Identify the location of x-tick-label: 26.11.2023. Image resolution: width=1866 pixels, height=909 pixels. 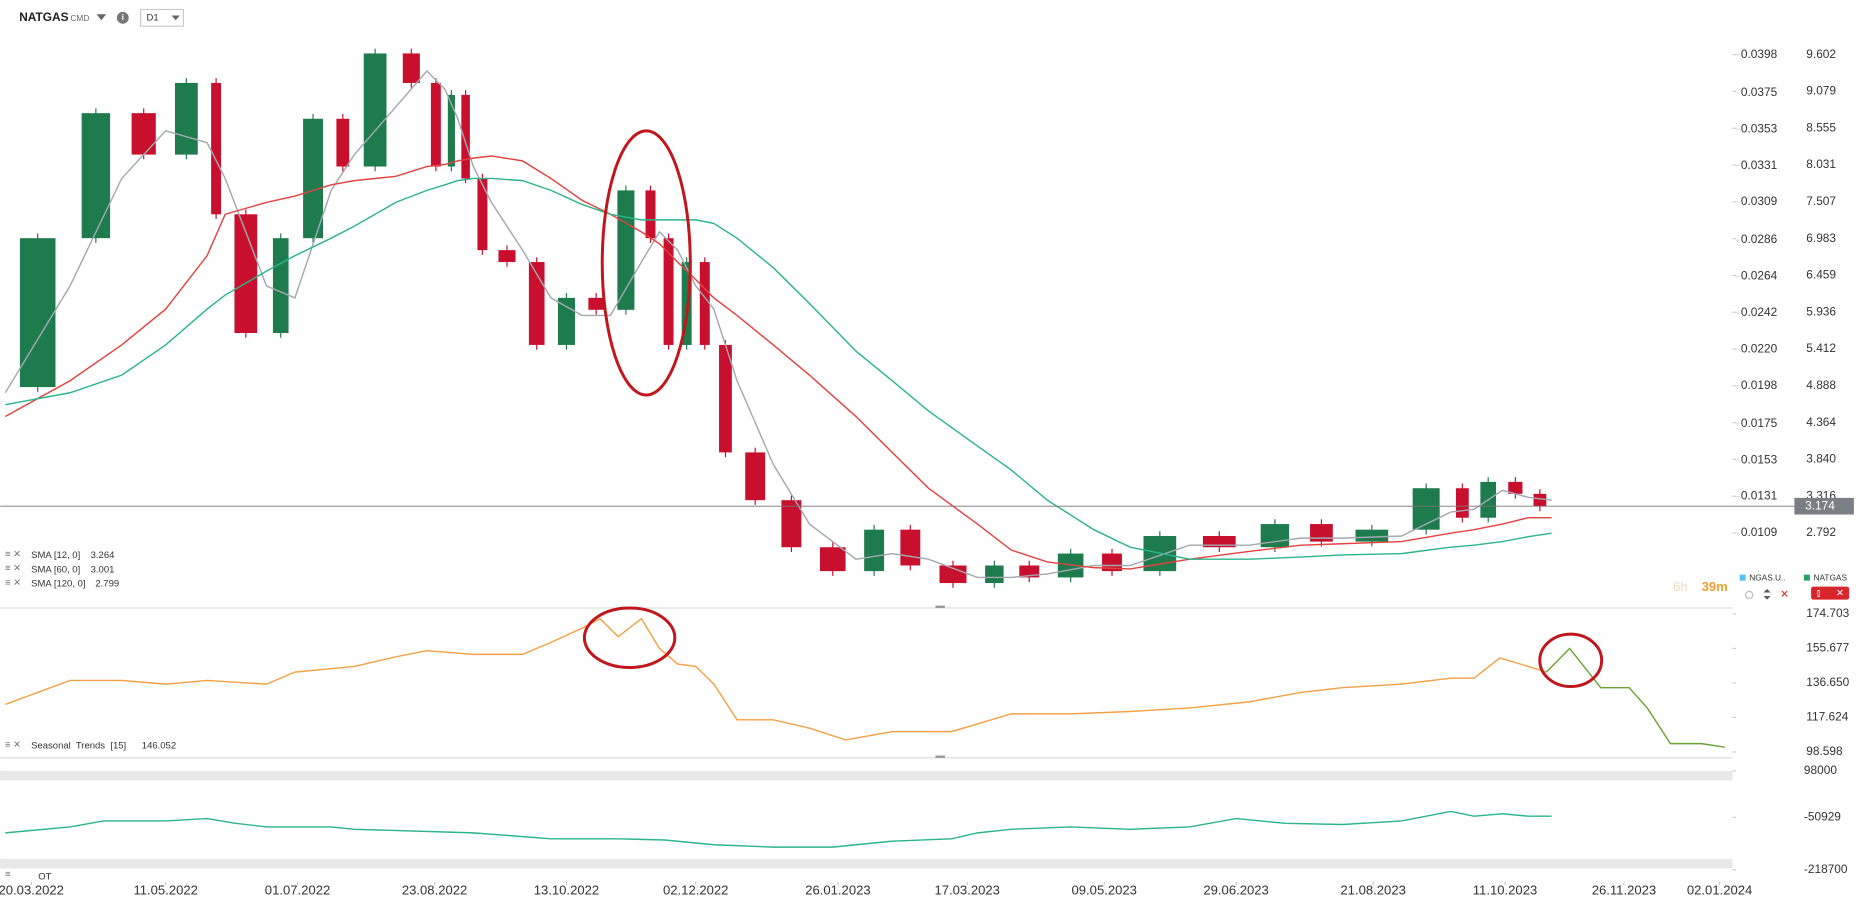
(1624, 890).